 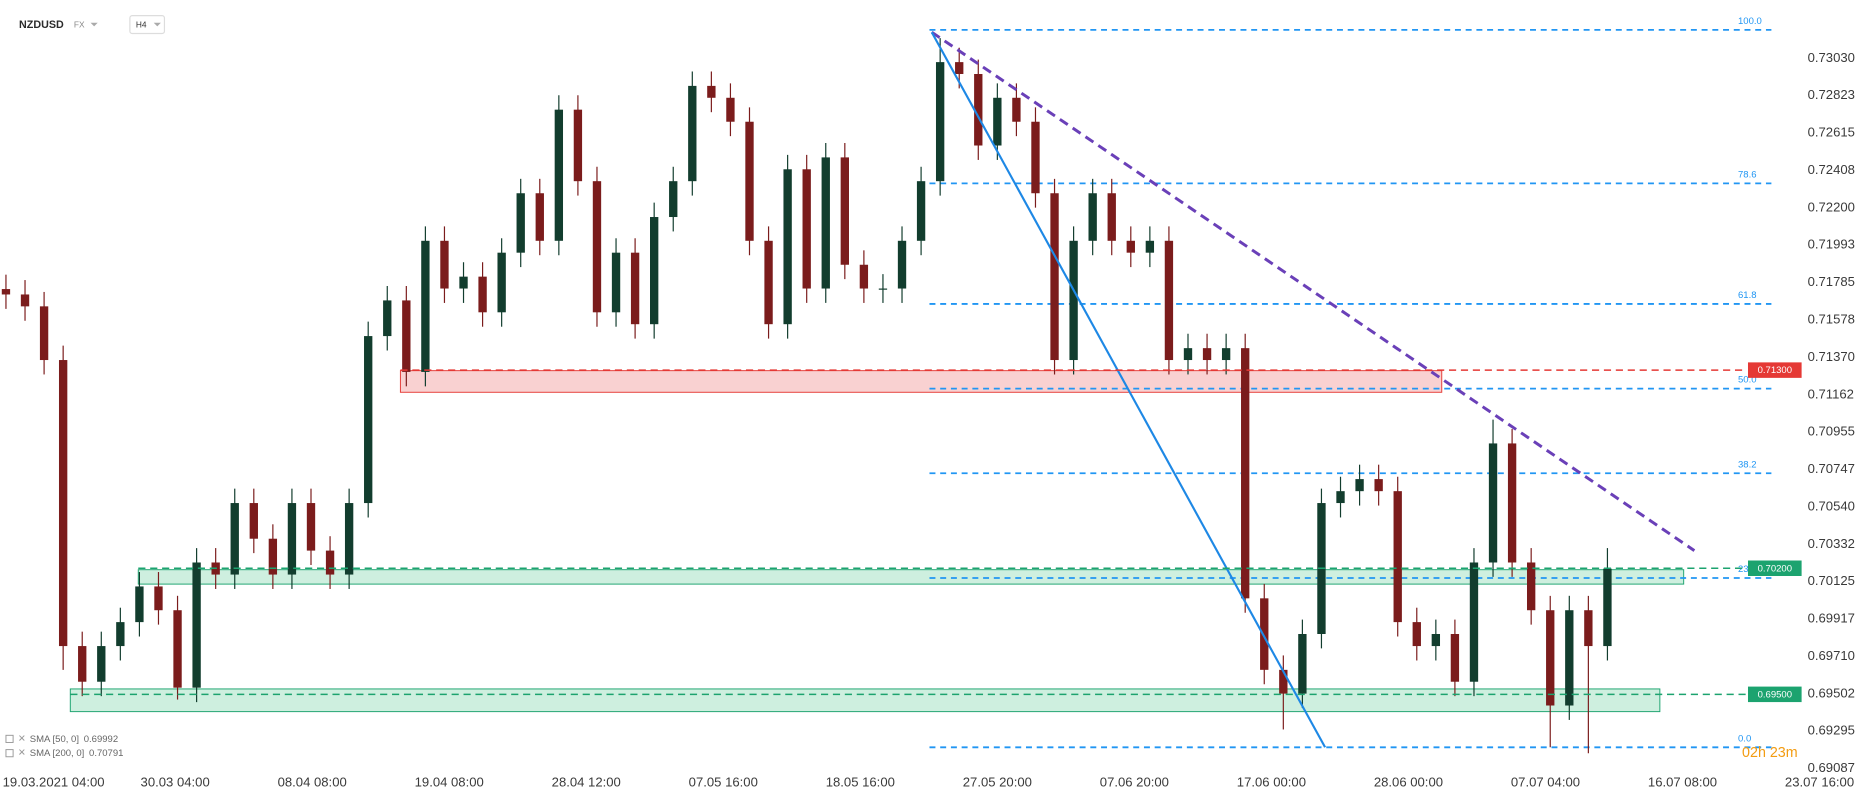 What do you see at coordinates (1831, 431) in the screenshot?
I see `y-tick-label: 0.70955` at bounding box center [1831, 431].